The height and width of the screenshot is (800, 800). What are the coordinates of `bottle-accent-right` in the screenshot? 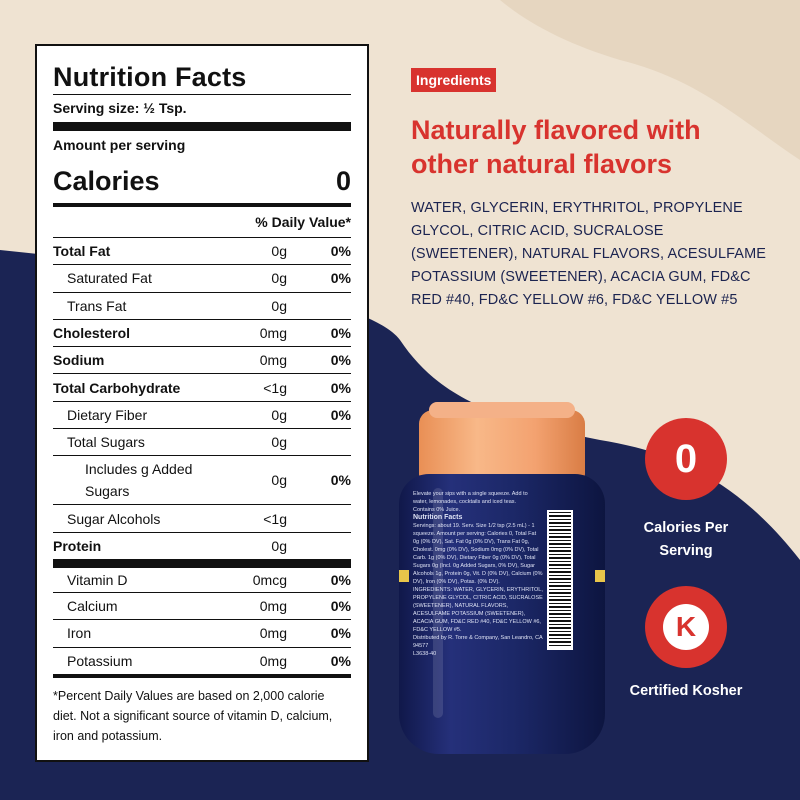 It's located at (600, 576).